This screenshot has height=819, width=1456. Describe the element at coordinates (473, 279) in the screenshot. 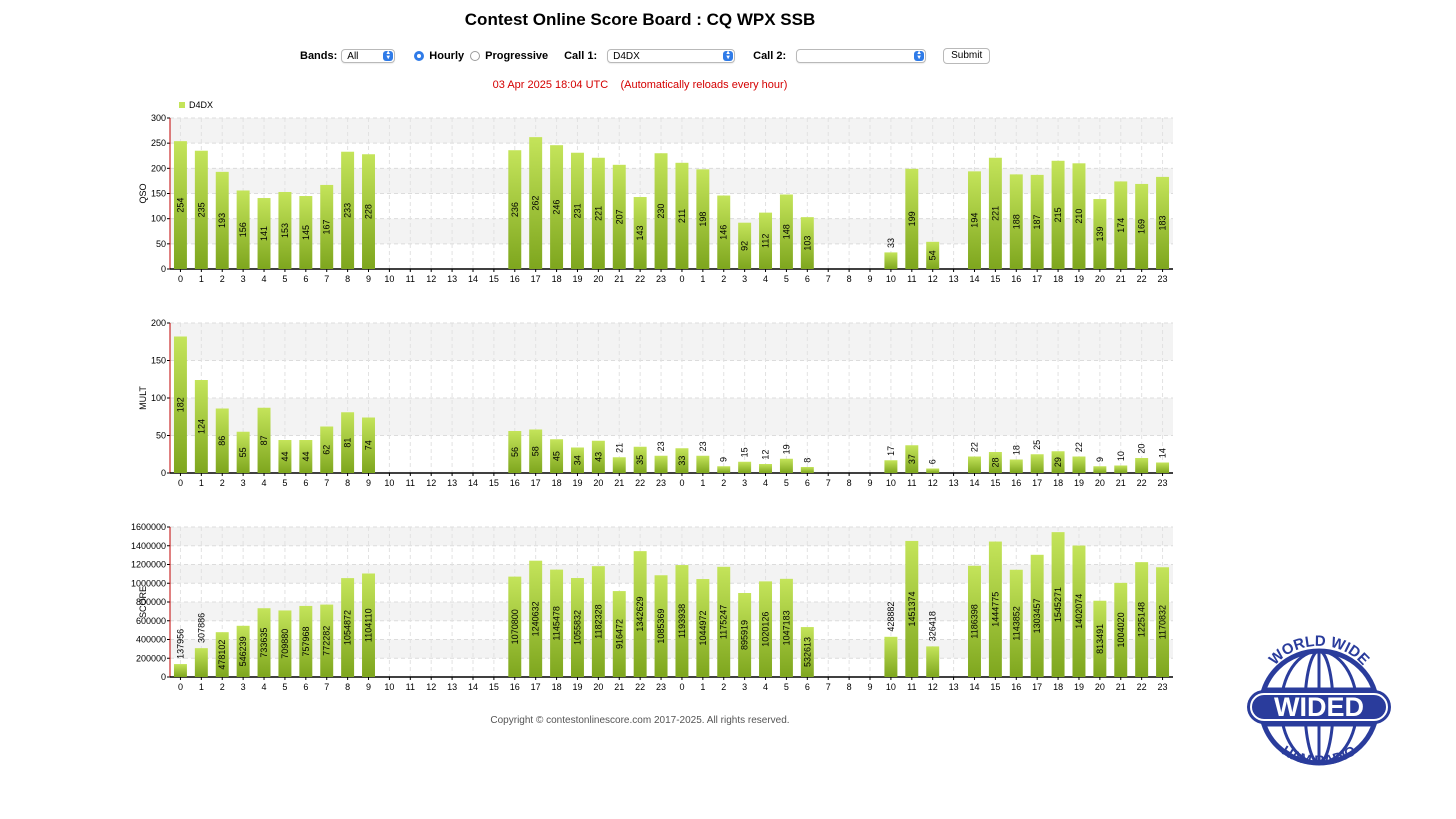

I see `x-tick-label: 14` at that location.